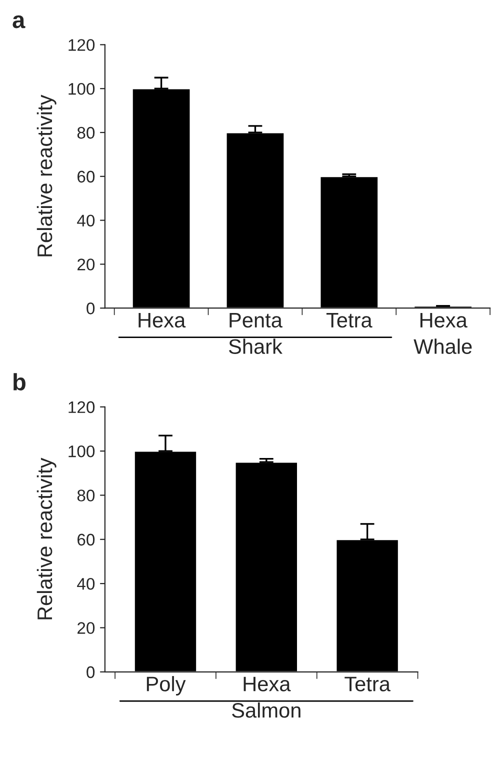  Describe the element at coordinates (256, 320) in the screenshot. I see `x-tick-label: Penta` at that location.